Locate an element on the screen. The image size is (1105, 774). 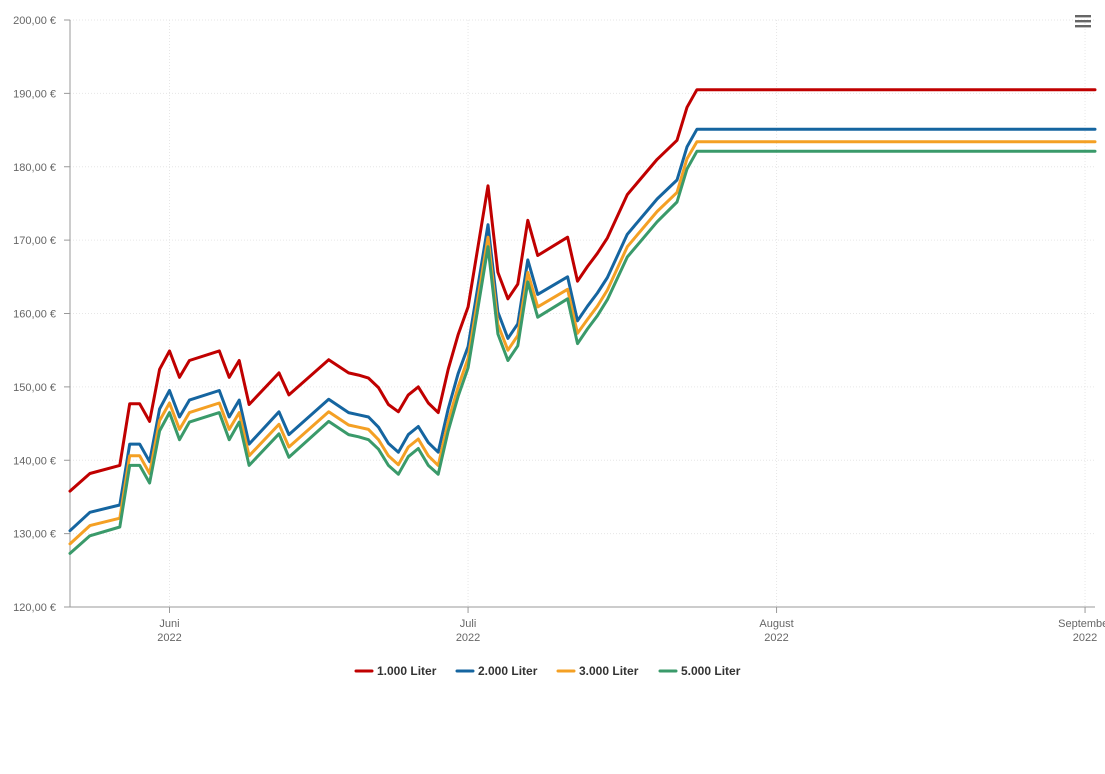
legend-item: 3.000 Liter is located at coordinates (597, 671).